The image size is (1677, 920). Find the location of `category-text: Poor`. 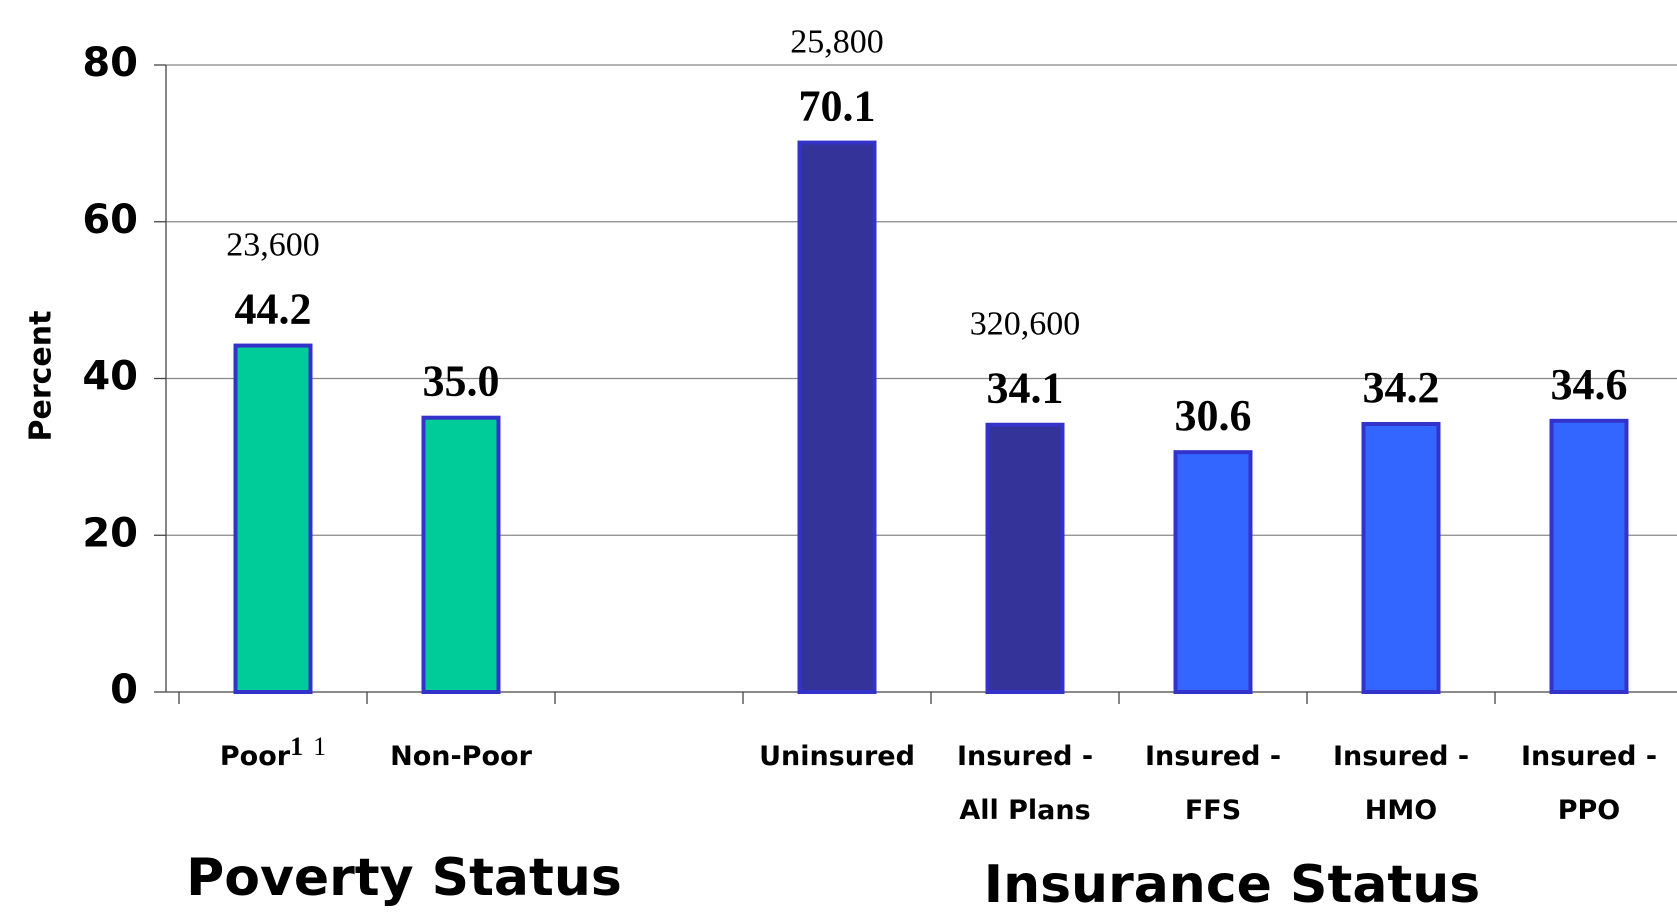

category-text: Poor is located at coordinates (255, 756).